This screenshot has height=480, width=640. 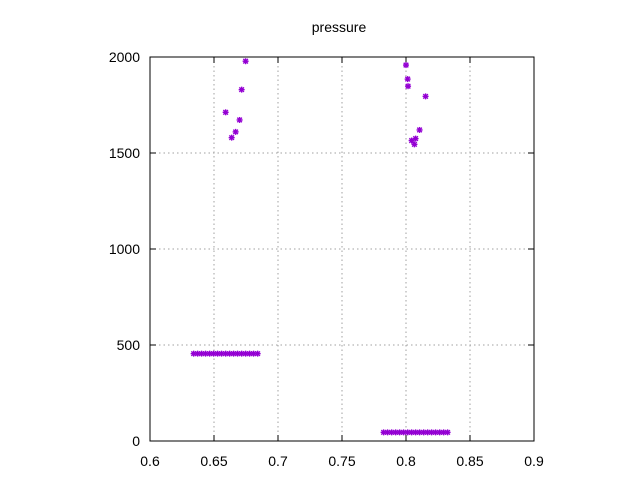 I want to click on y-axis-tick-labels: 0 500 1000 1500 2000, so click(x=124, y=249).